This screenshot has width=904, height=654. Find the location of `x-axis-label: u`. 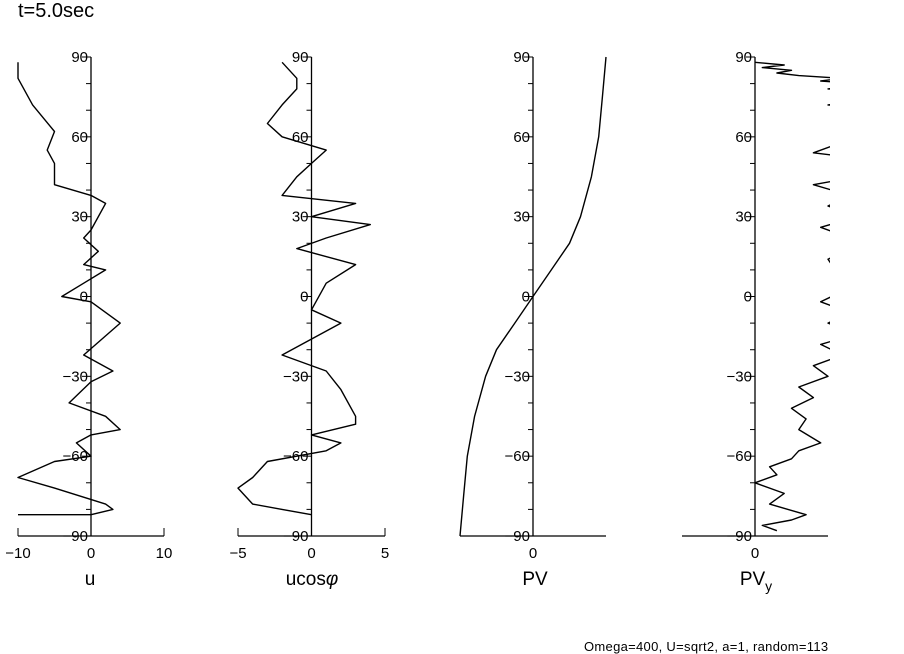

x-axis-label: u is located at coordinates (90, 579).